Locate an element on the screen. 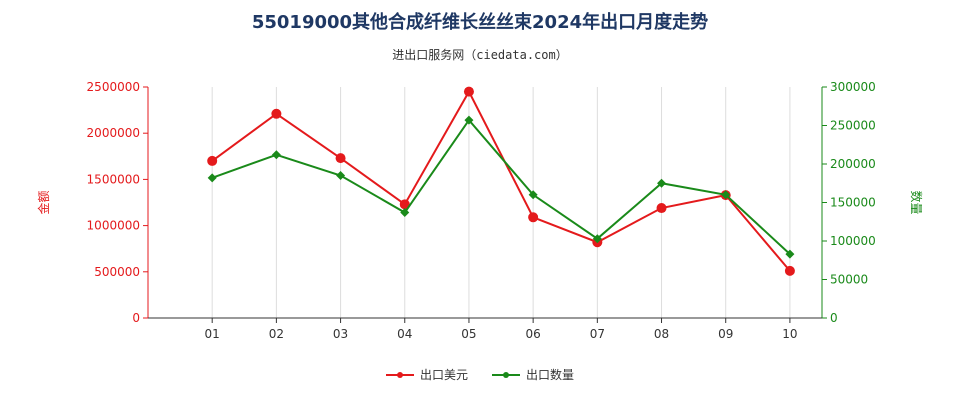 The width and height of the screenshot is (960, 400). right-axis-tick-label: 150000 is located at coordinates (853, 203).